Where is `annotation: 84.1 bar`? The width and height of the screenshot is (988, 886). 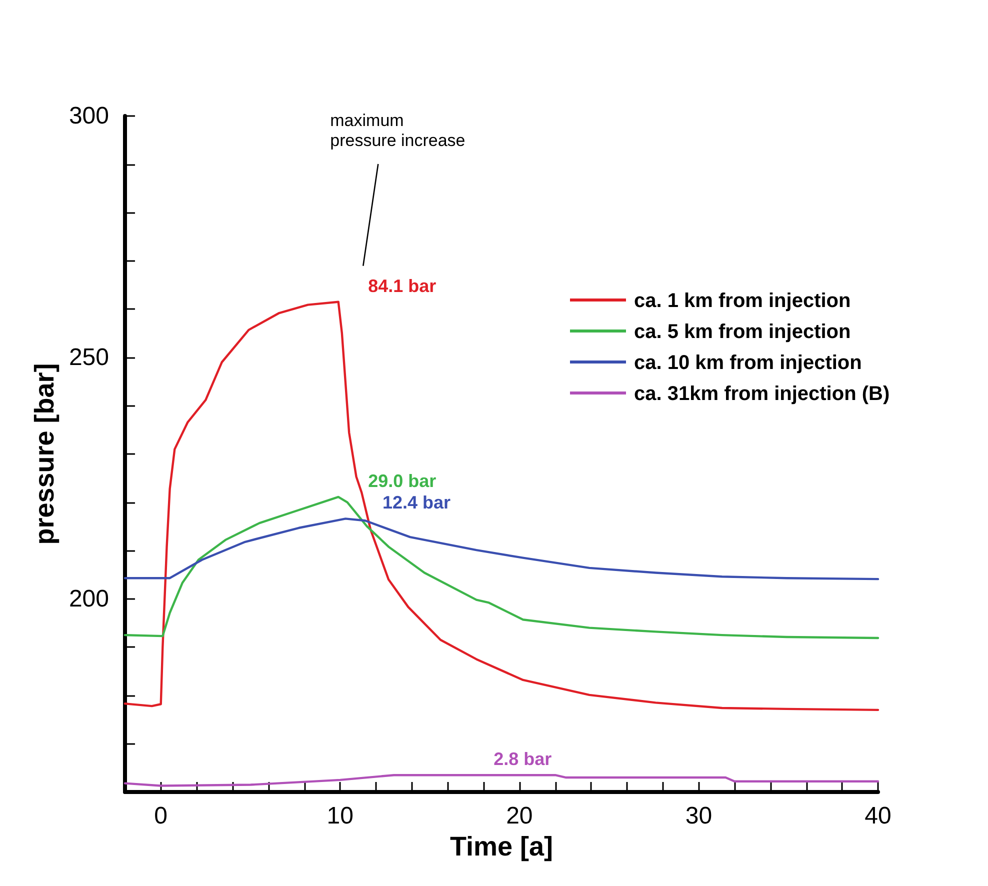
annotation: 84.1 bar is located at coordinates (402, 286).